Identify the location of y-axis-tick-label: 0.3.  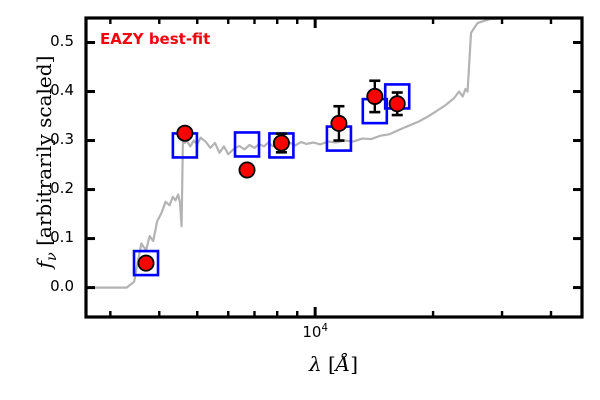
(62, 138).